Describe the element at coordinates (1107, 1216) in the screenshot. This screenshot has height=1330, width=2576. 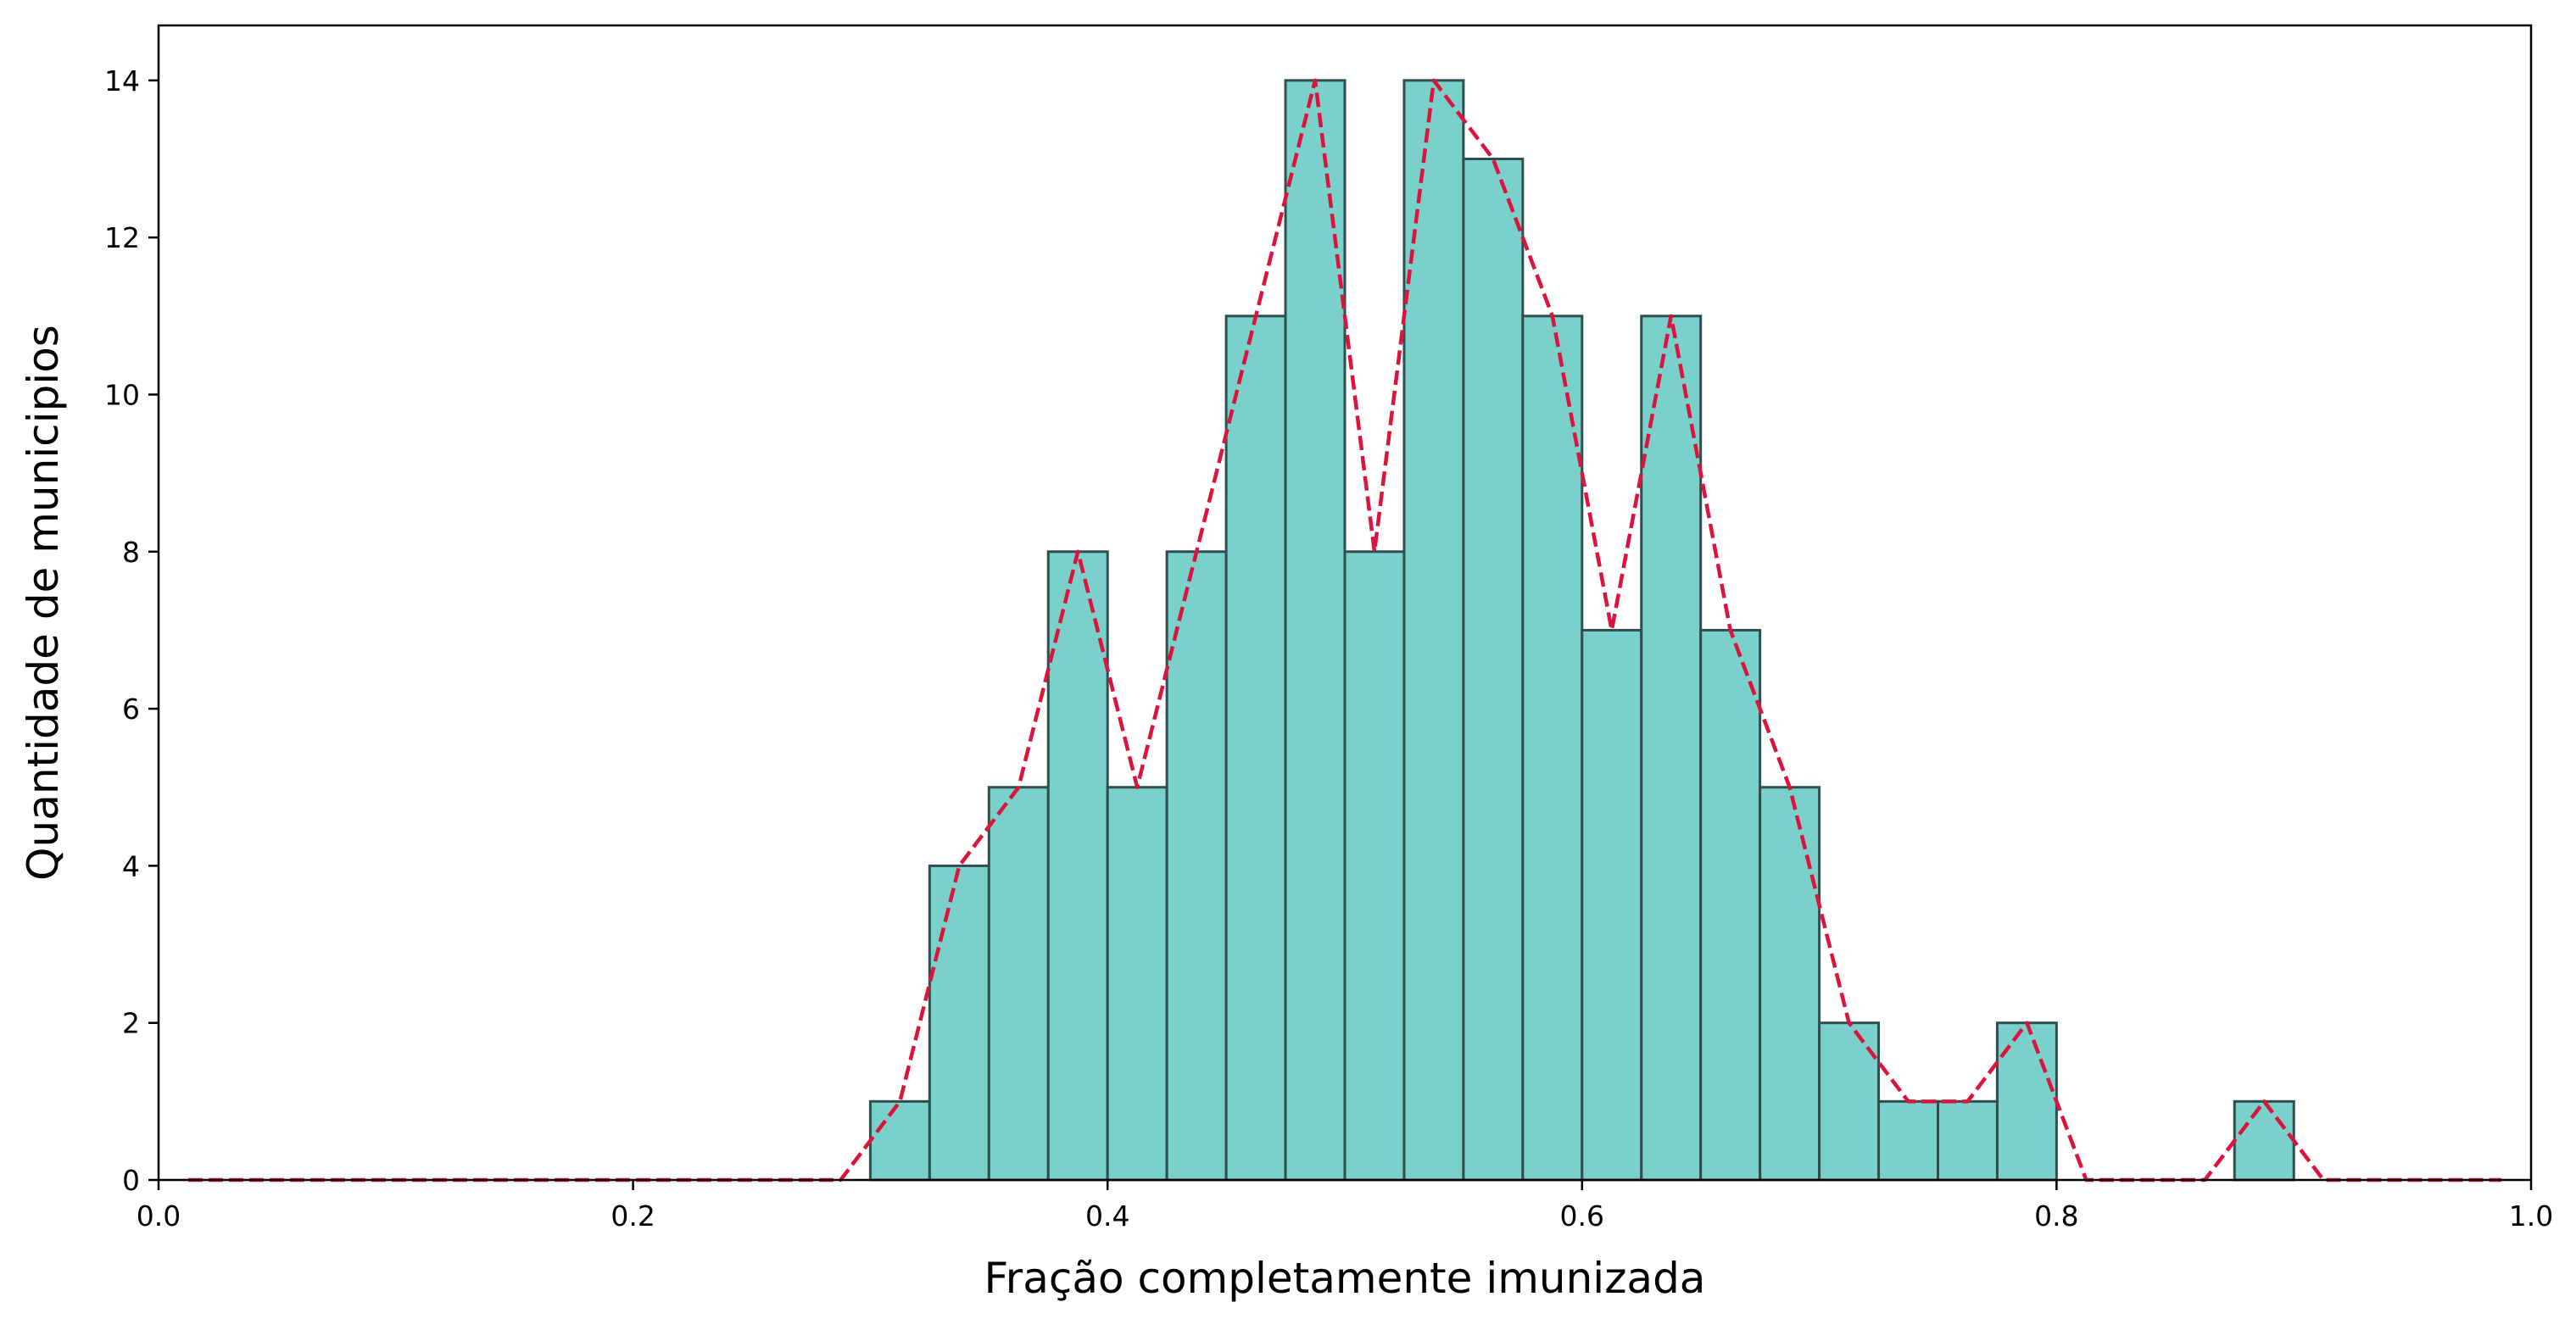
I see `x-tick-label: 0.4` at that location.